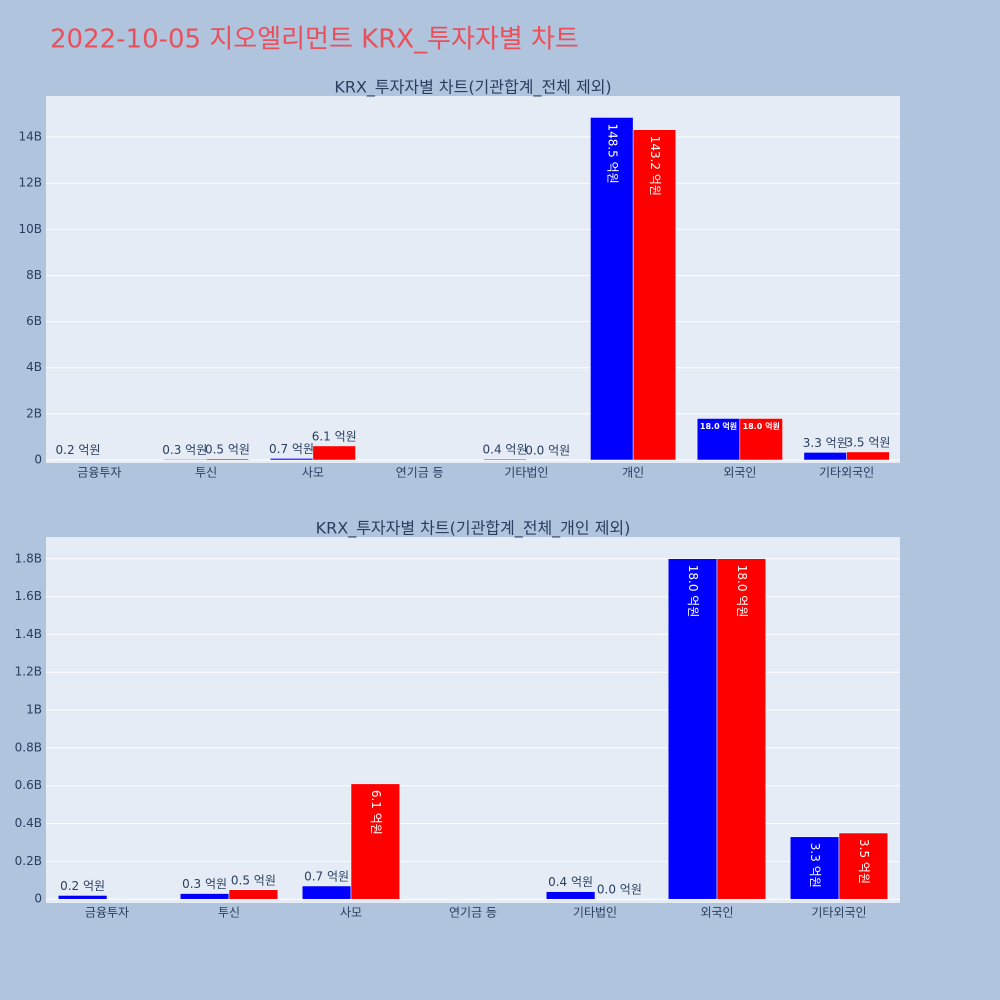 This screenshot has width=1000, height=1000. Describe the element at coordinates (472, 88) in the screenshot. I see `chart-title: KRX_투자자별 차트(기관합계_전체 제외)` at that location.